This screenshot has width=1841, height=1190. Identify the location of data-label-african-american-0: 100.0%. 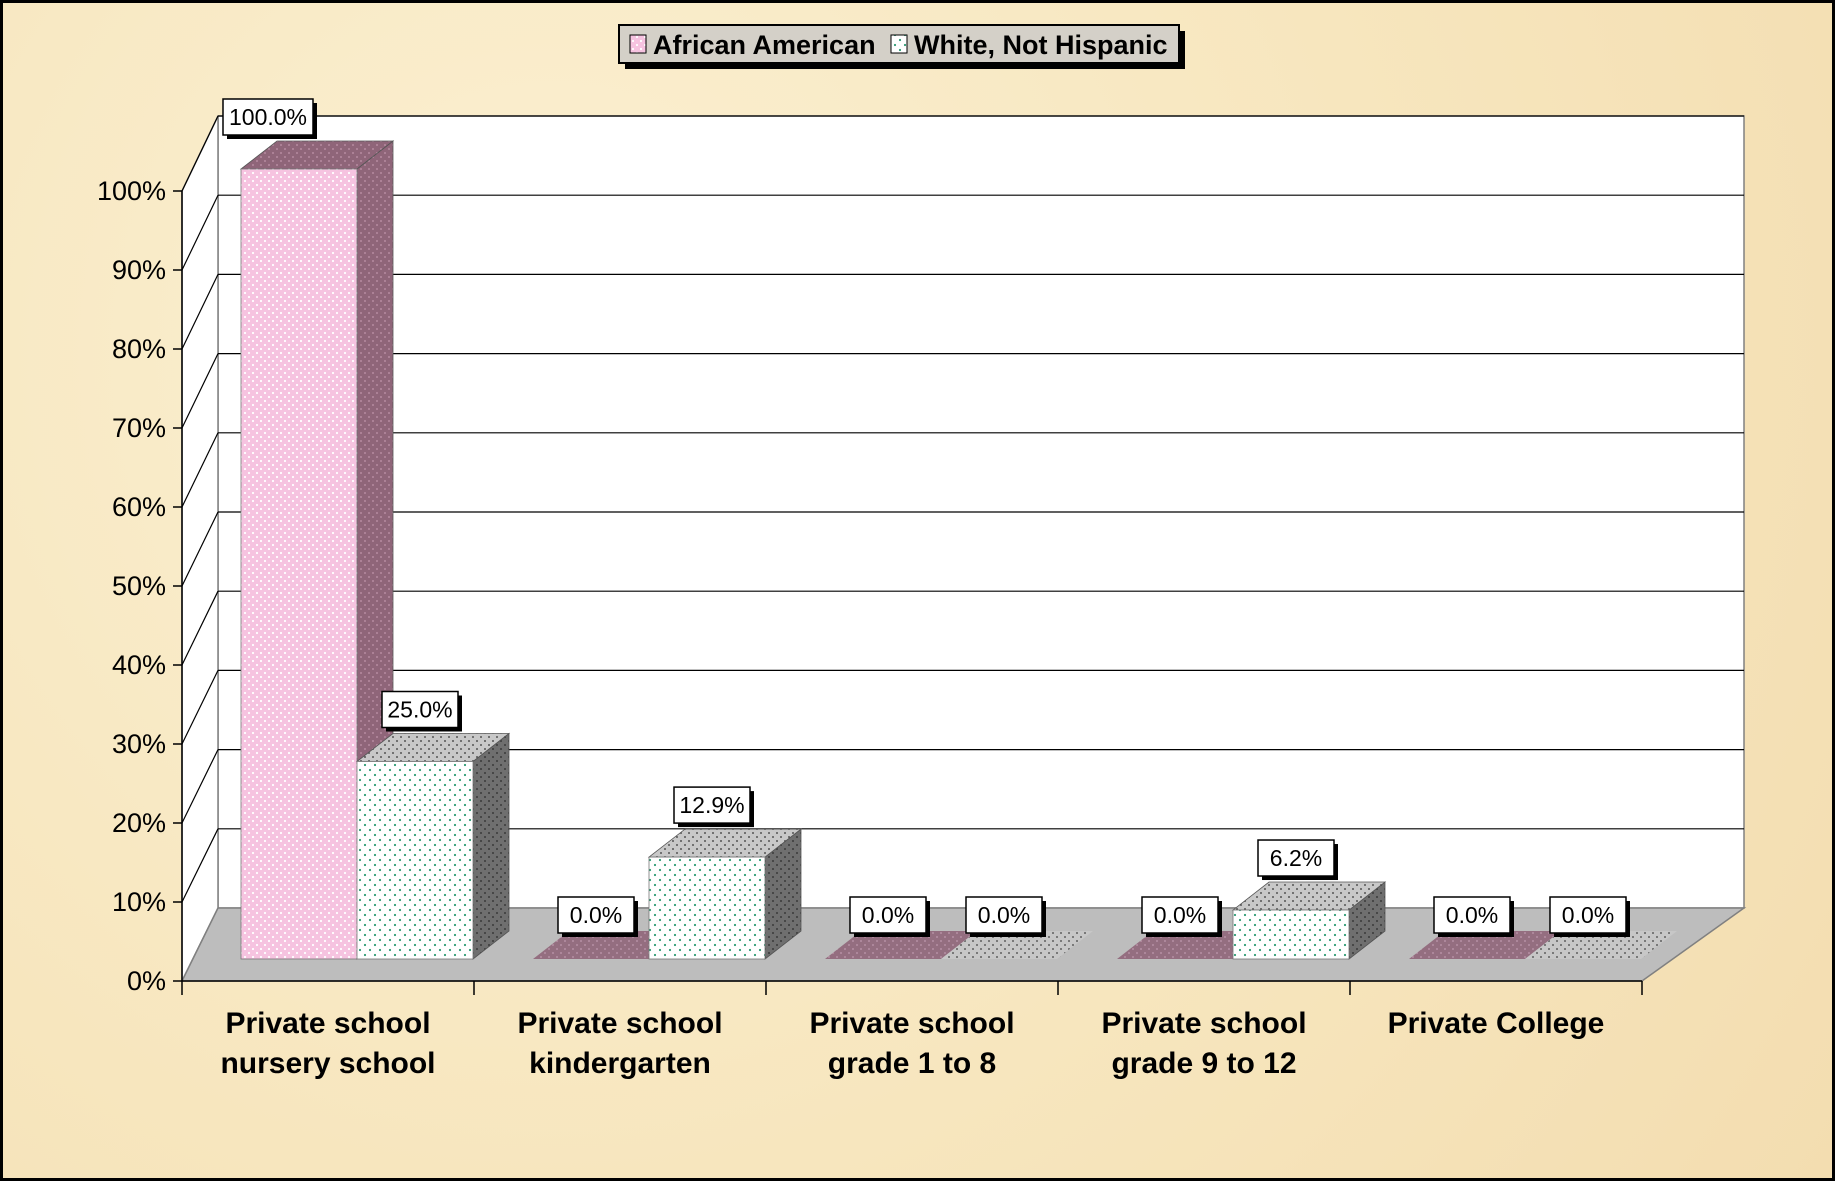
(269, 118).